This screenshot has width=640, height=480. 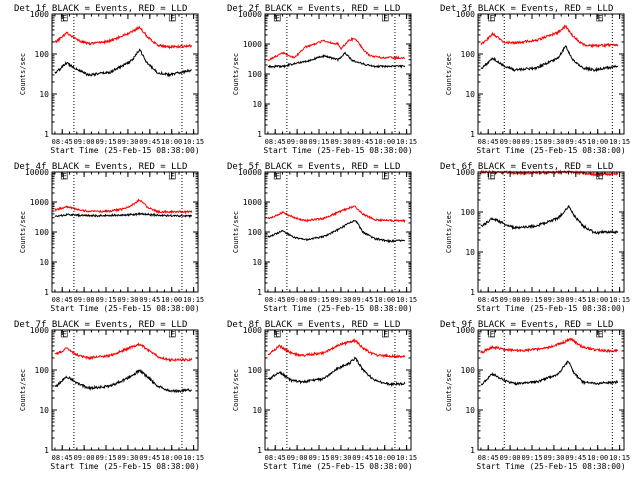 I want to click on chart-title: Det 3f BLACK = Events, RED = LLD, so click(x=526, y=9).